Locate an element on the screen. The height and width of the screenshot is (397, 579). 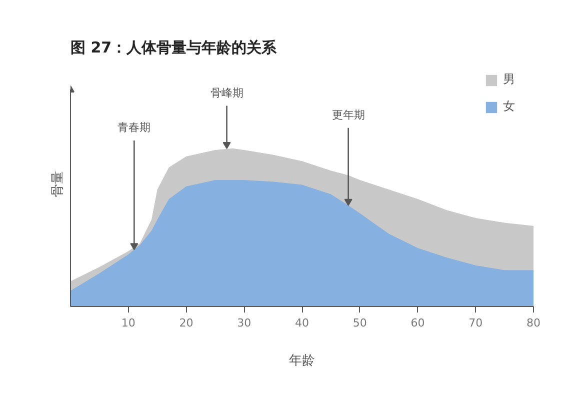
x-axis-title: 年龄 is located at coordinates (302, 361).